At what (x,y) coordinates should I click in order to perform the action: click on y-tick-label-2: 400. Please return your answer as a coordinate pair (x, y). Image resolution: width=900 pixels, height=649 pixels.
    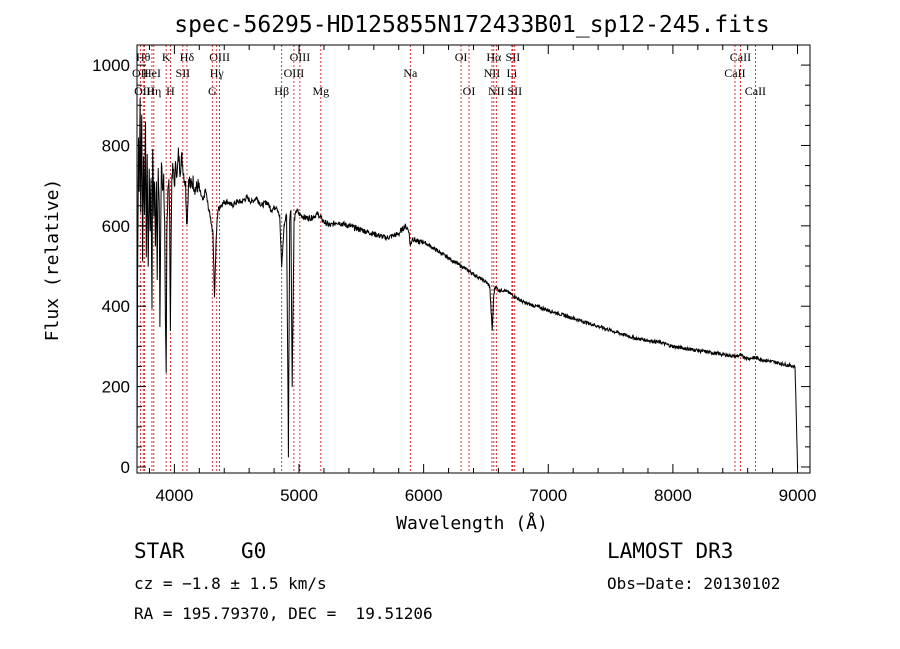
    Looking at the image, I should click on (116, 306).